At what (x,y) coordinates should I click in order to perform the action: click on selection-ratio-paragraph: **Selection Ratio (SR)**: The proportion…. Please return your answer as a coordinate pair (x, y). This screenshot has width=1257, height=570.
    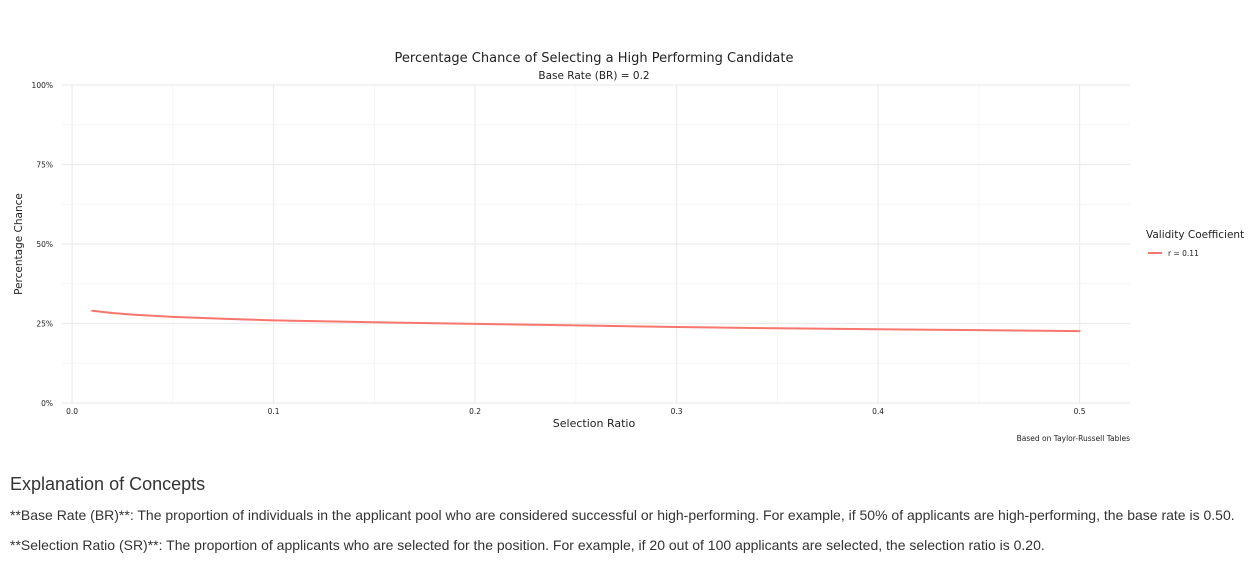
    Looking at the image, I should click on (527, 545).